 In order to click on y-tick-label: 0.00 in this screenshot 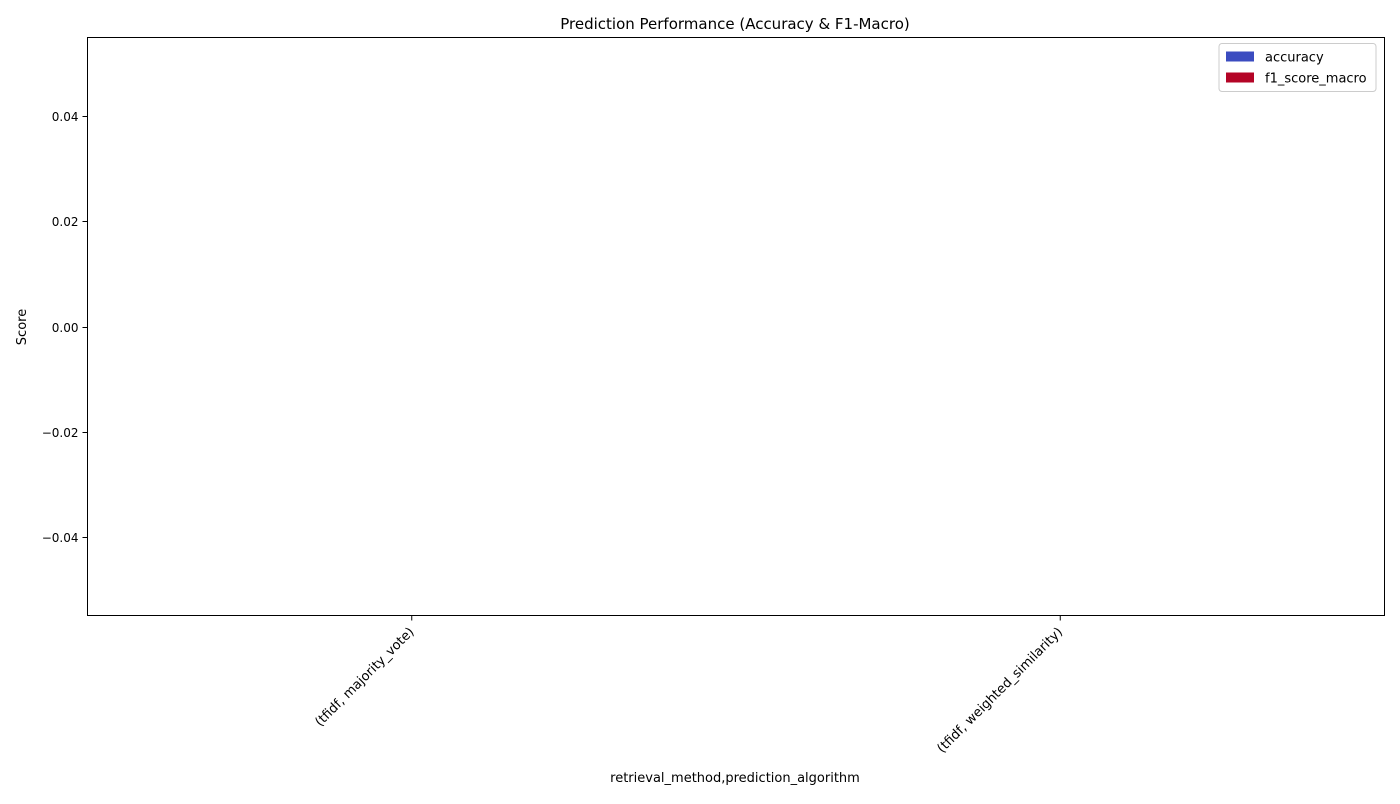, I will do `click(65, 328)`.